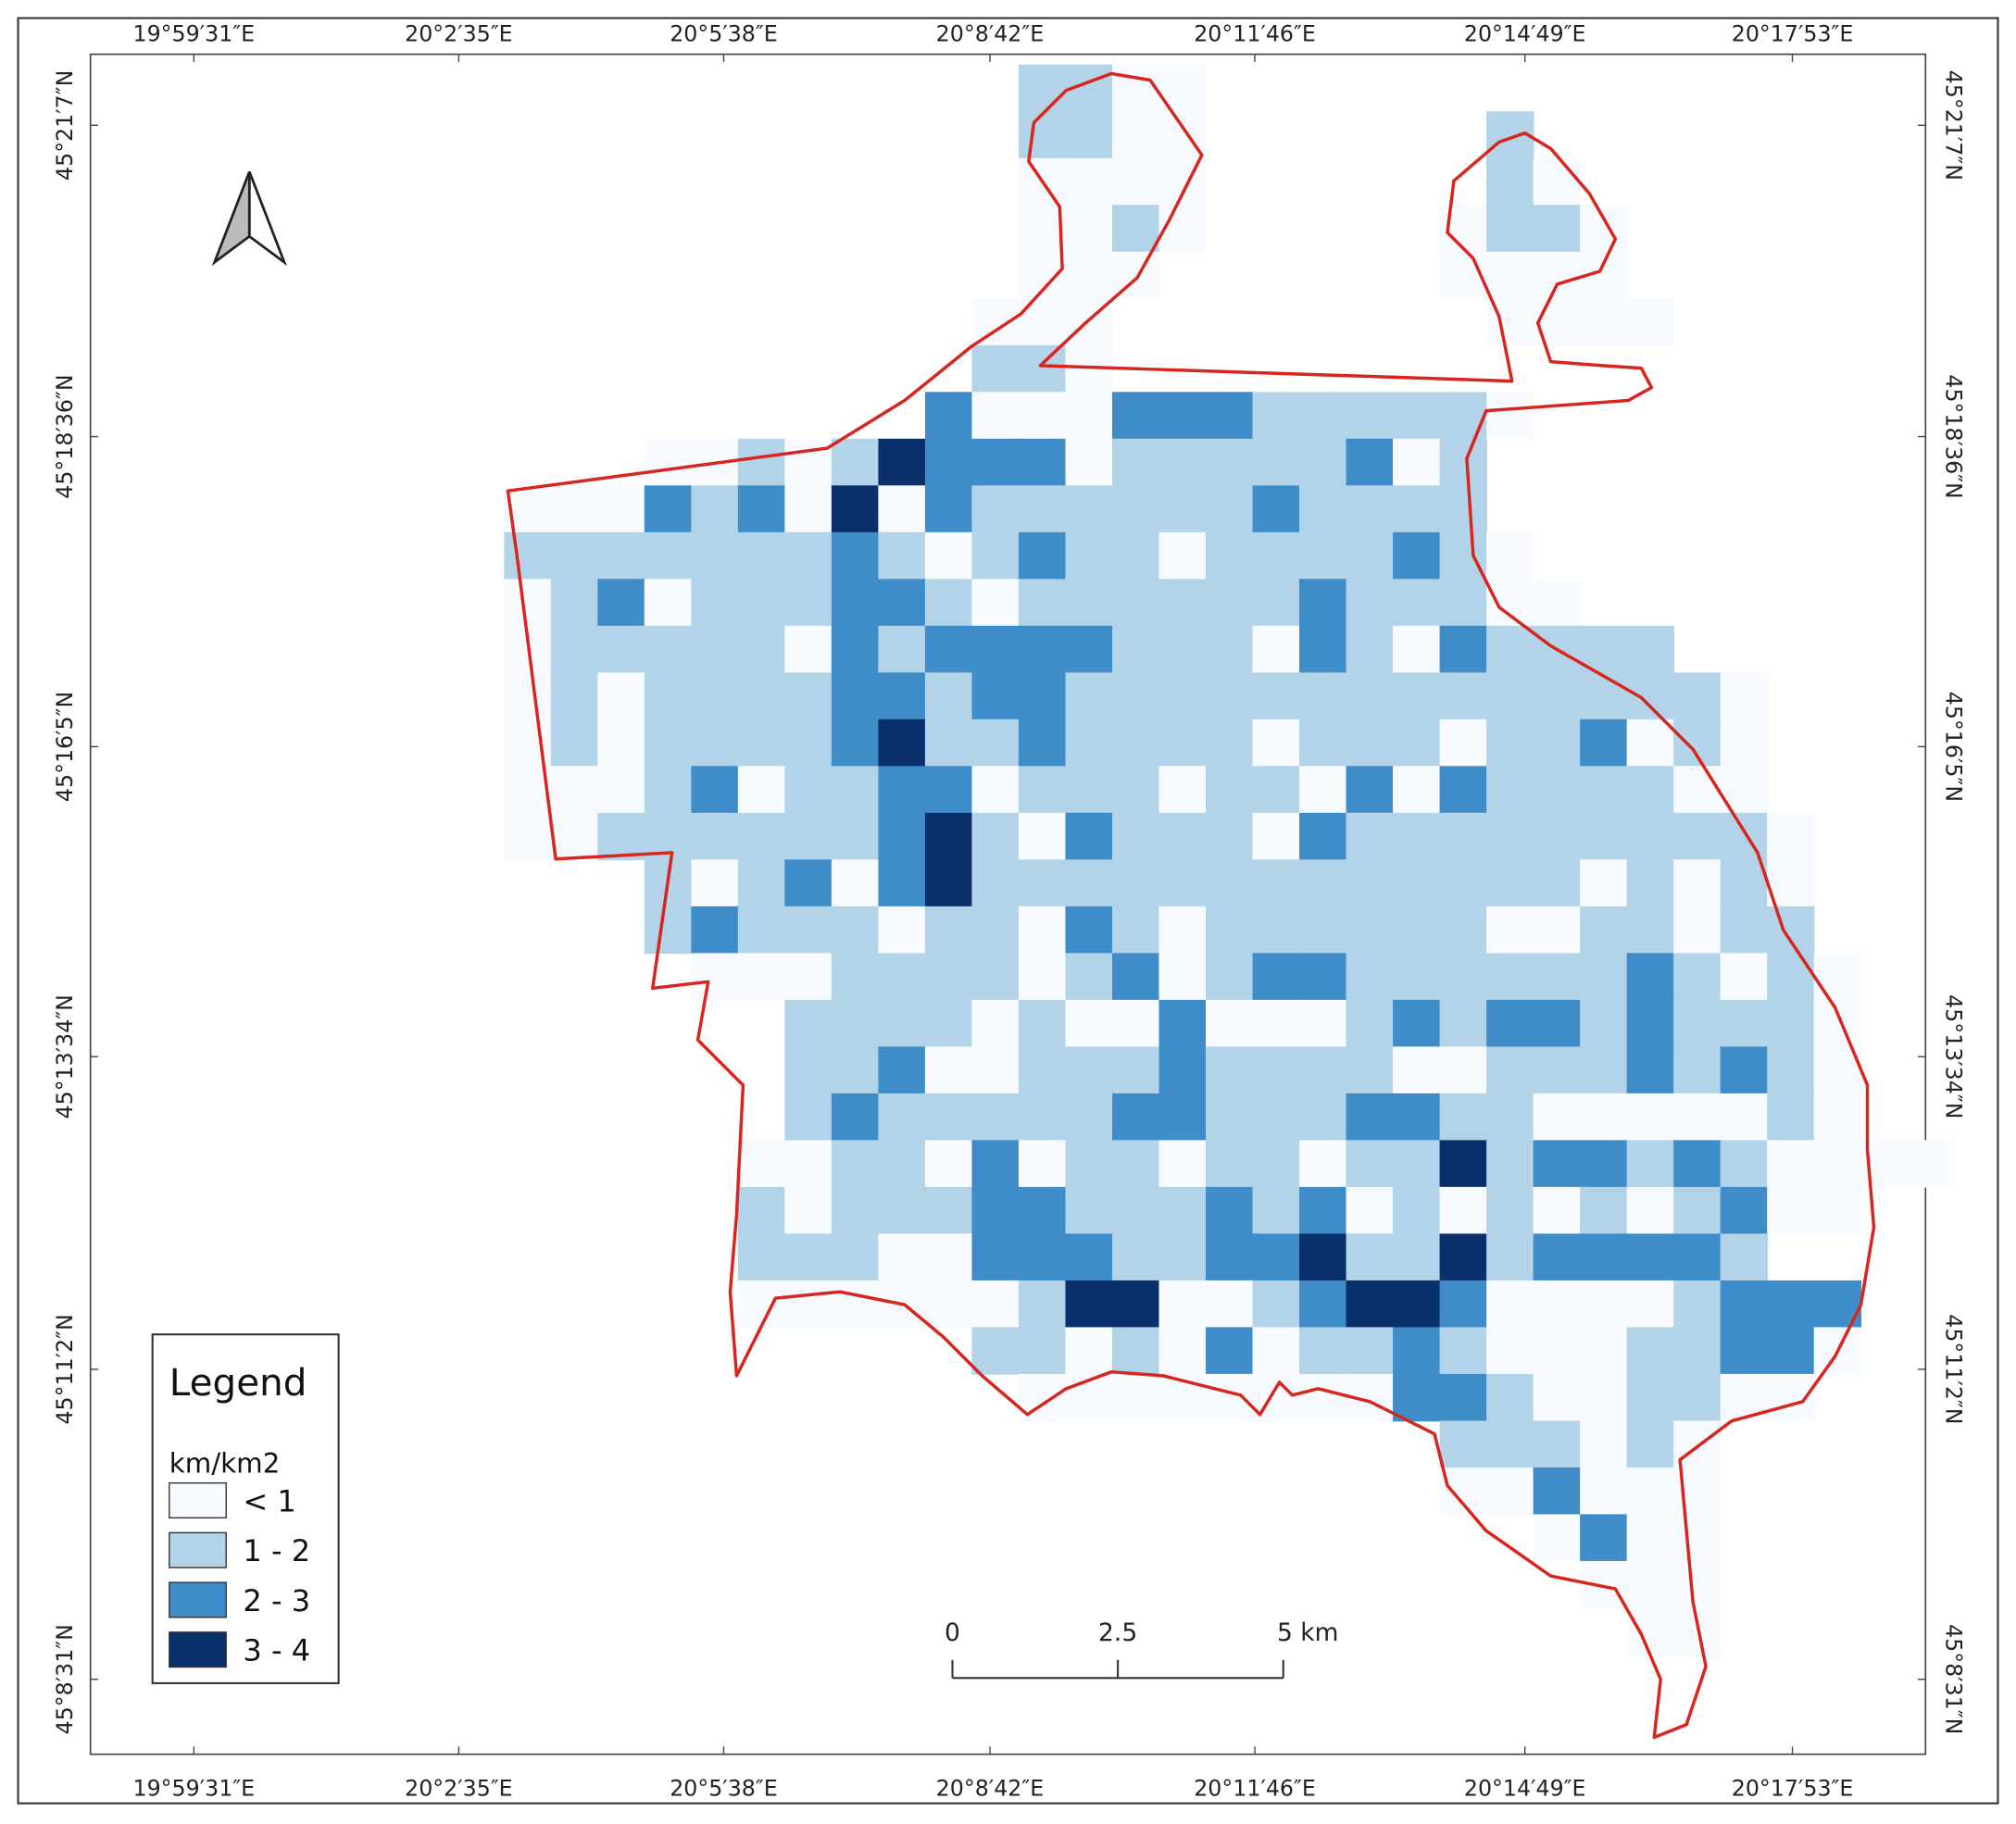 This screenshot has height=1824, width=2016. I want to click on lon-label-bottom: 20°8′42″E, so click(990, 1788).